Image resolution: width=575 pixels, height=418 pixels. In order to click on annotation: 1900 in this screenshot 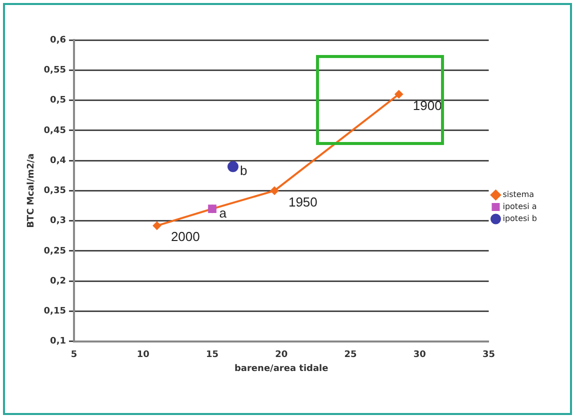, I will do `click(427, 105)`.